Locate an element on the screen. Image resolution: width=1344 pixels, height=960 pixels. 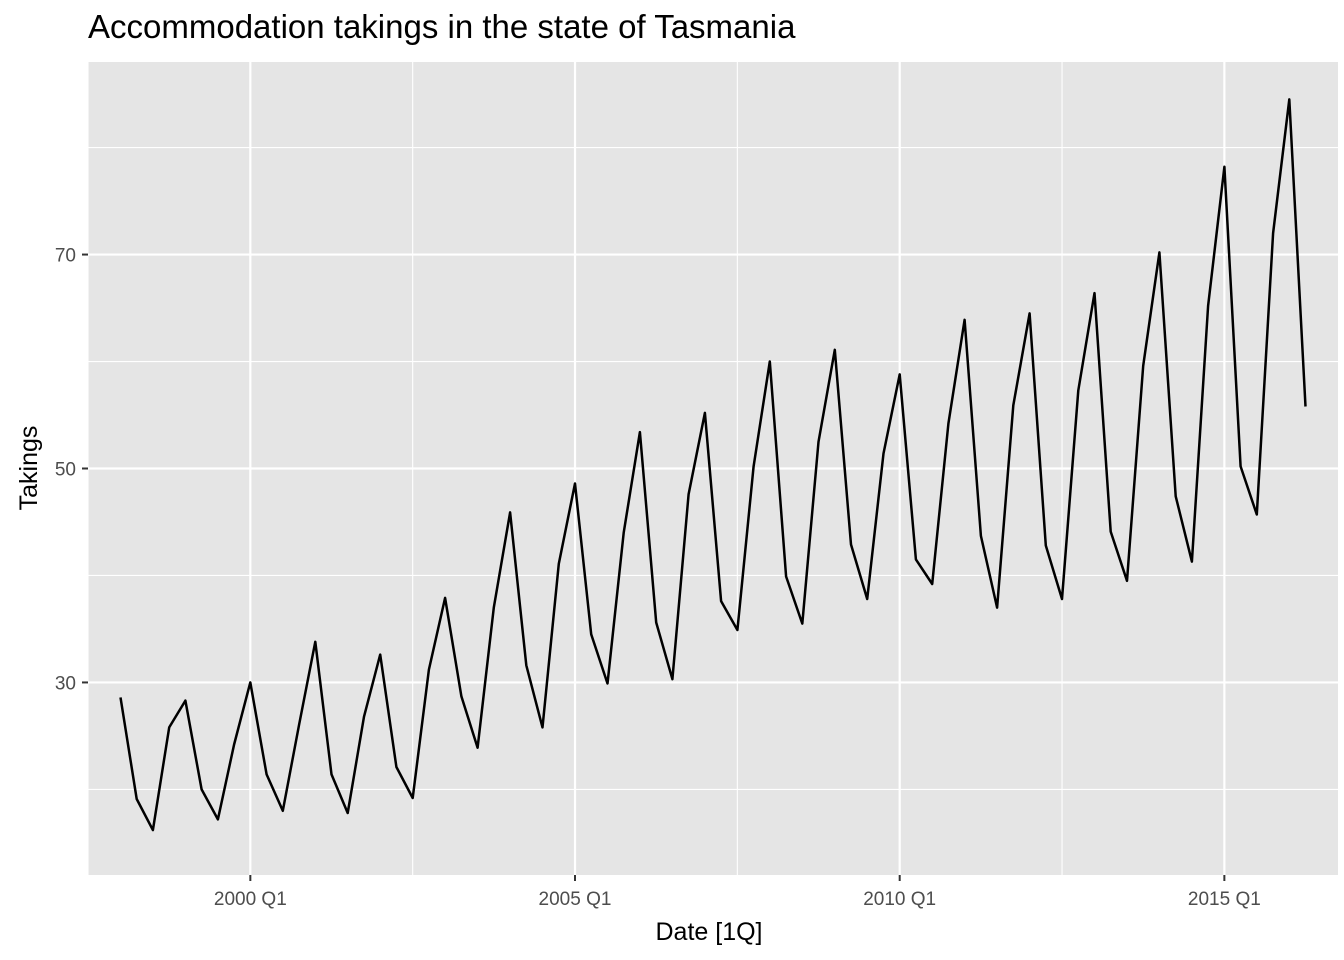
x-tick-label-2: 2010 Q1 is located at coordinates (899, 899).